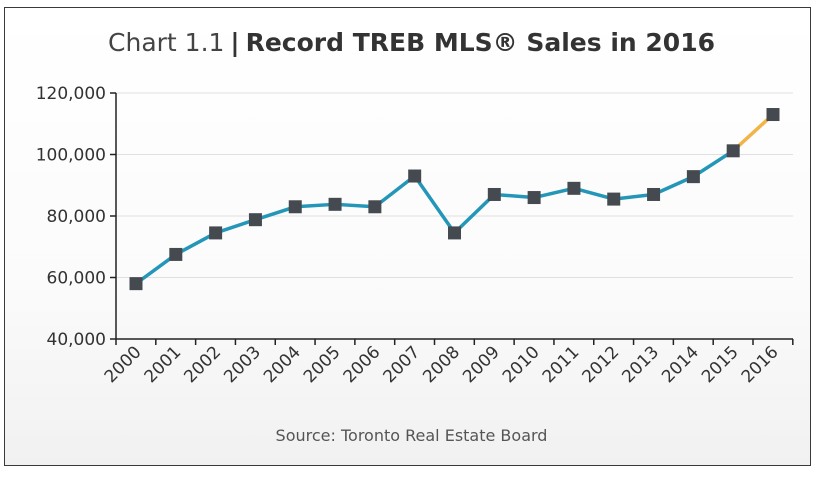  I want to click on x-tick-label: 2016, so click(760, 364).